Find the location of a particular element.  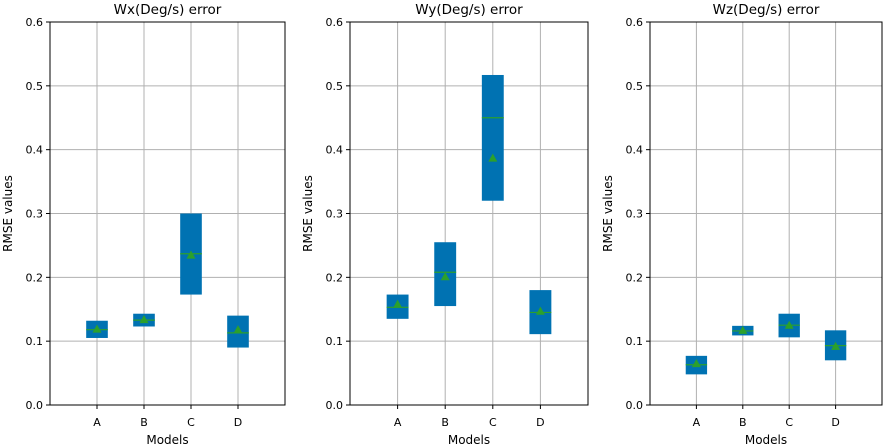

chart-title: Wz(Deg/s) error is located at coordinates (766, 10).